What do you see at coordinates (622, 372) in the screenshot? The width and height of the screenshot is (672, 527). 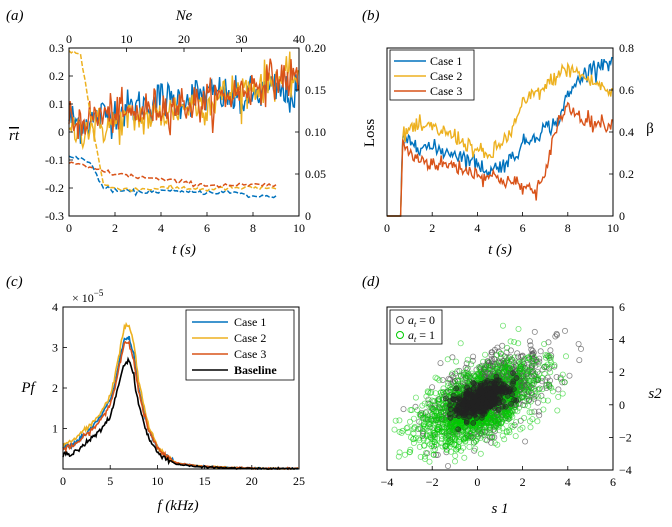 I see `panel-d-right-ytick-label: 2` at bounding box center [622, 372].